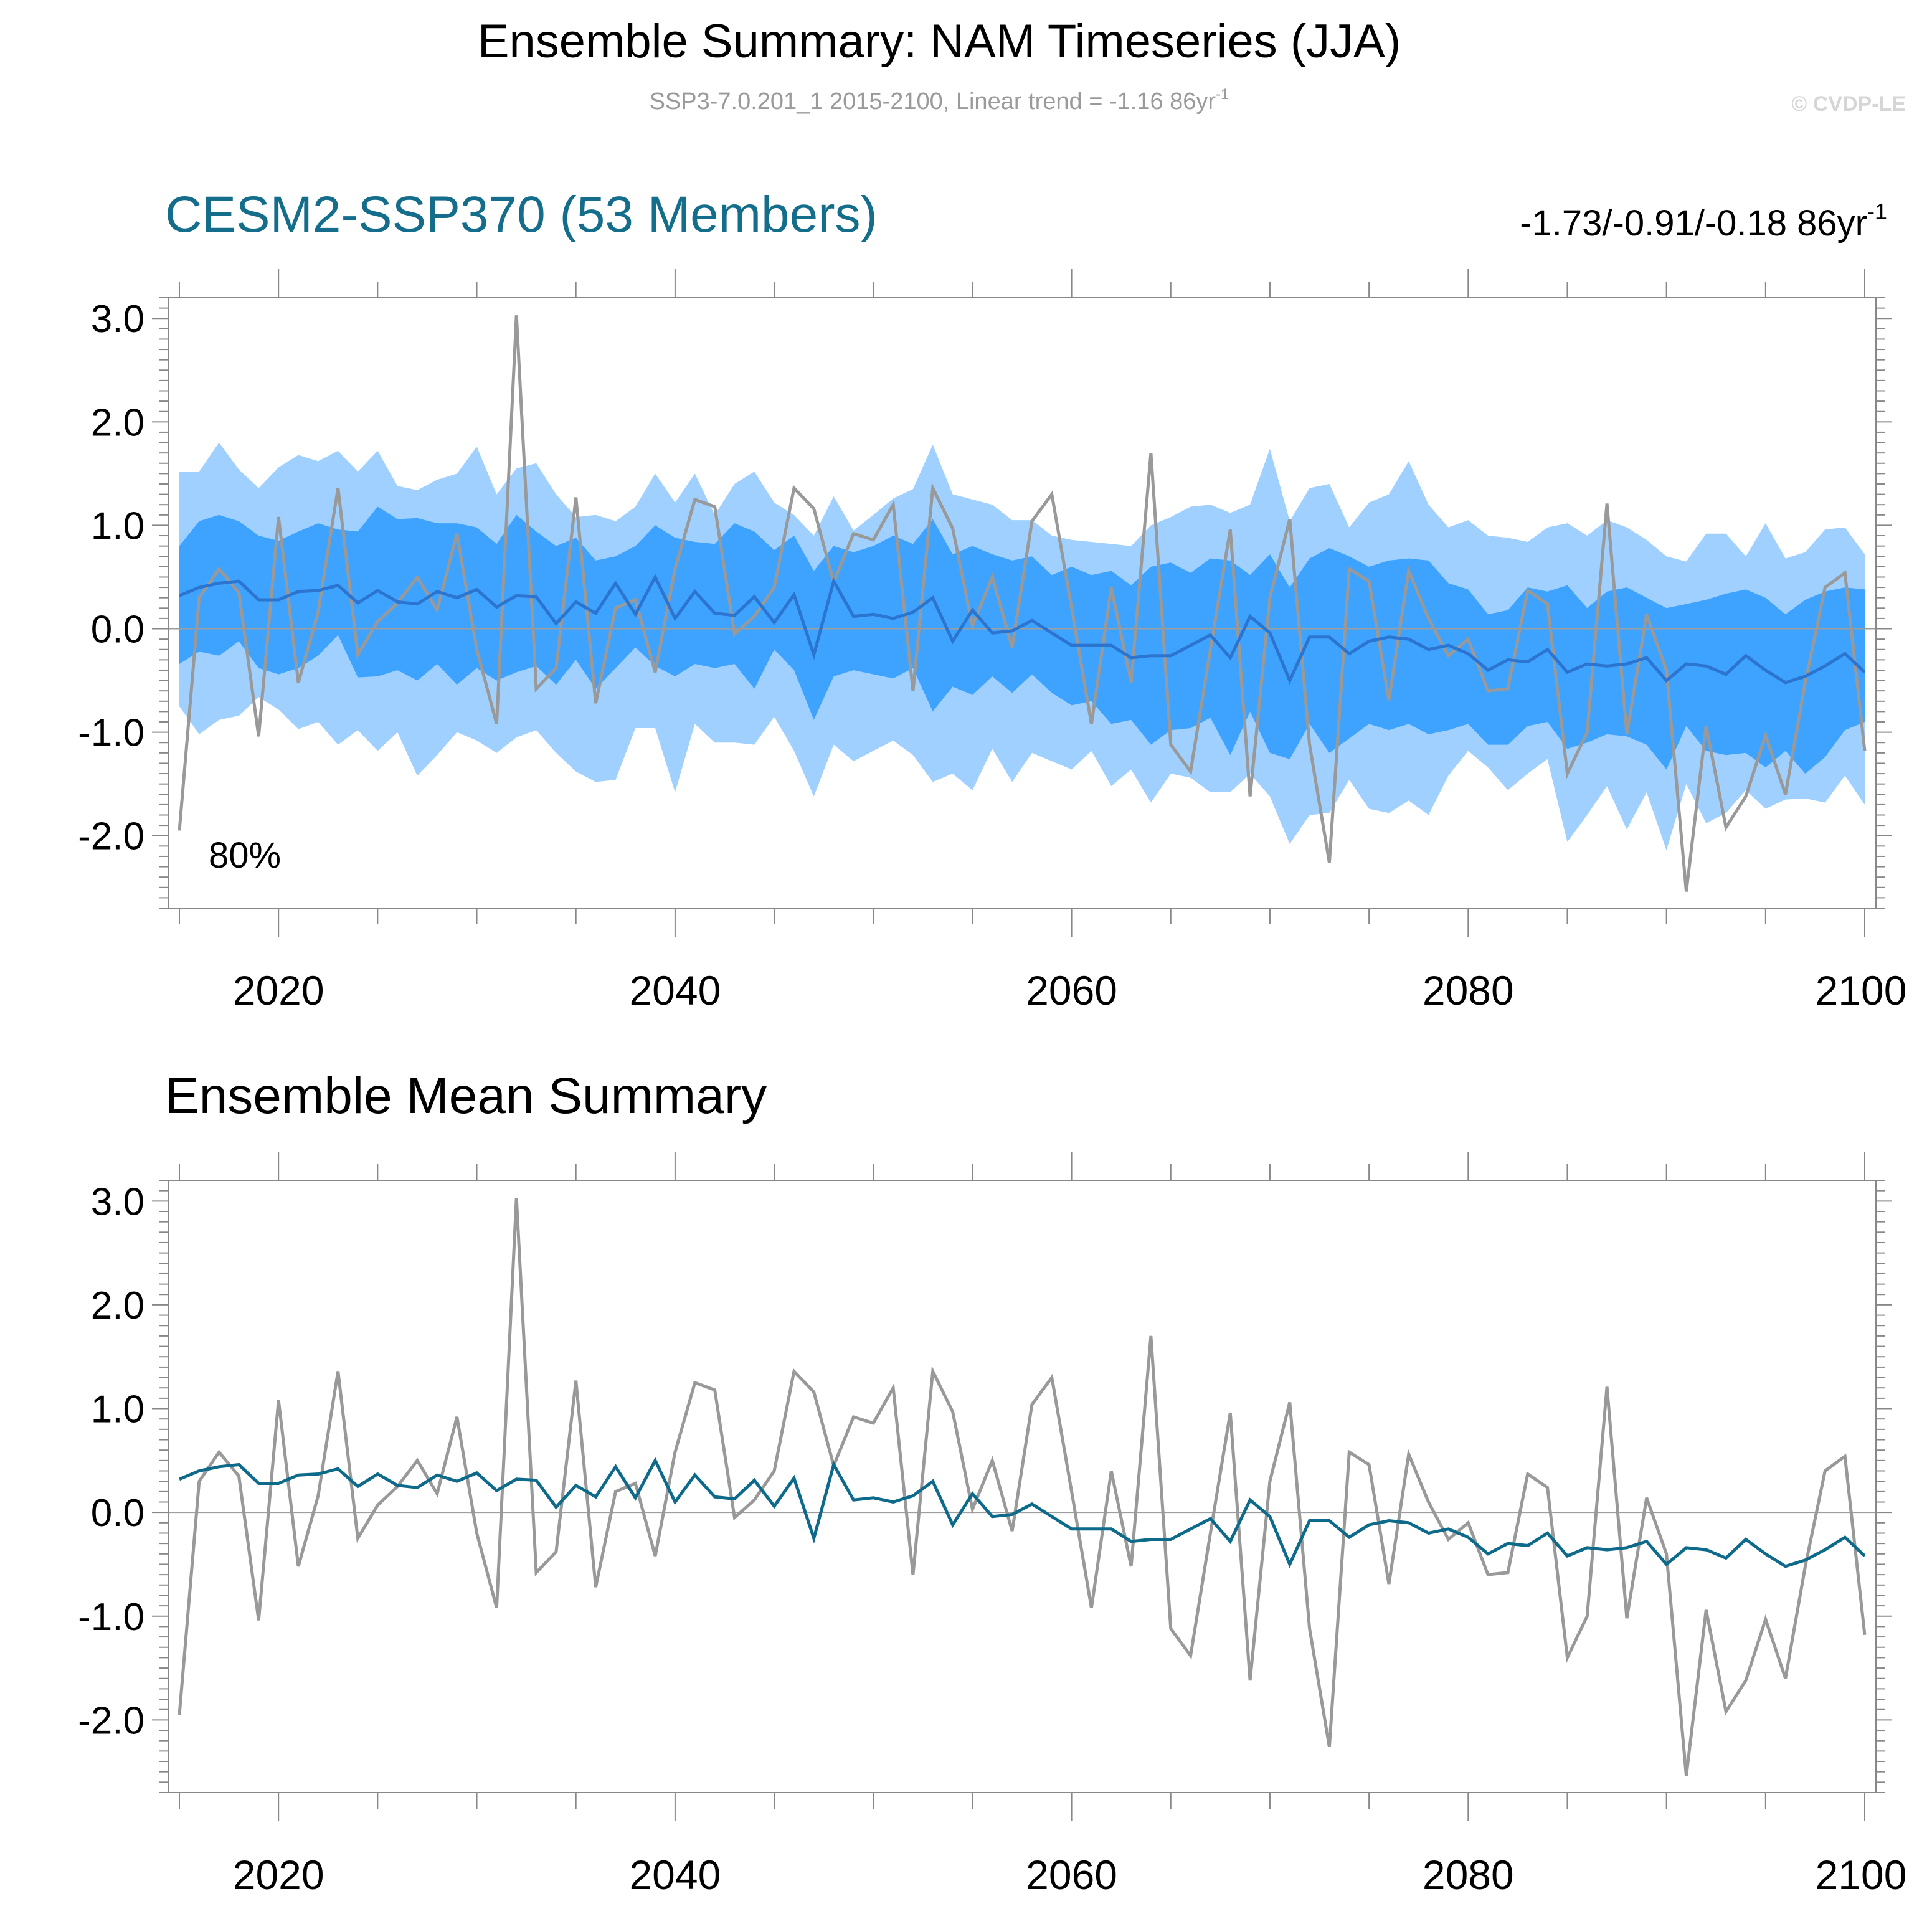 The image size is (1932, 1924). I want to click on trend-range-text: -1.73/-0.91/-0.18 86yr, so click(1693, 223).